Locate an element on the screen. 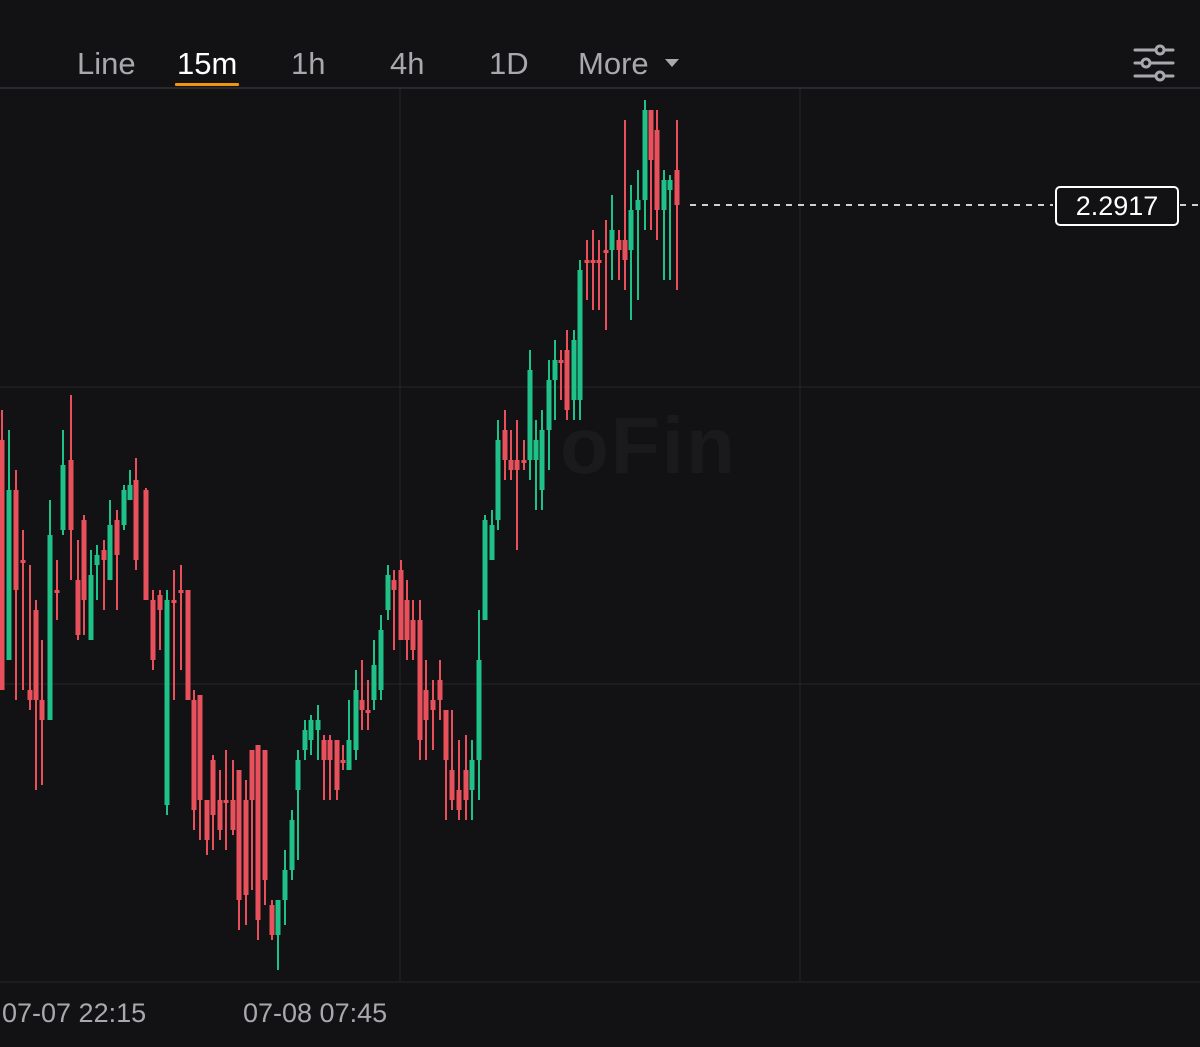 Image resolution: width=1200 pixels, height=1047 pixels. watermark: oFin is located at coordinates (648, 445).